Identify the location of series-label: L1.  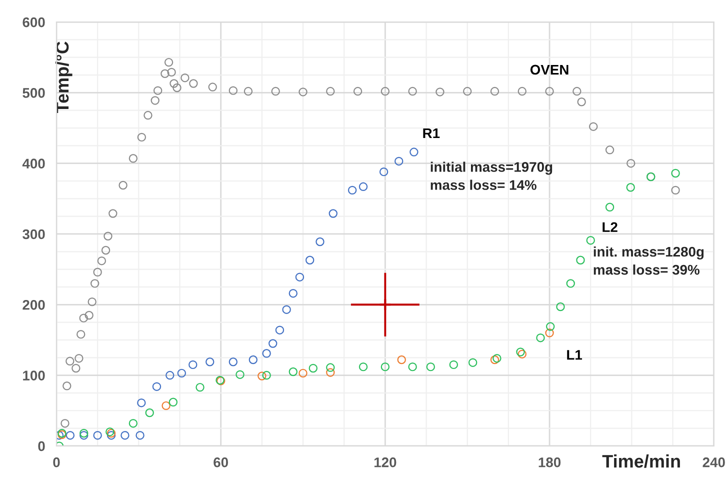
(574, 355).